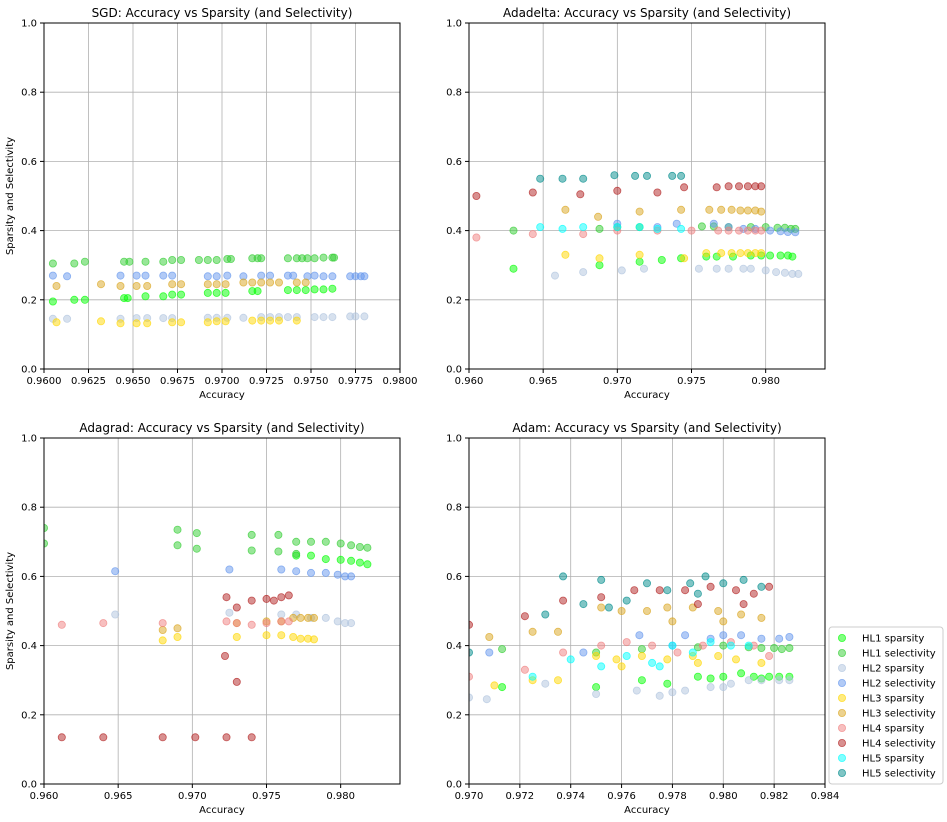  What do you see at coordinates (469, 796) in the screenshot?
I see `x-tick-label: 0.970` at bounding box center [469, 796].